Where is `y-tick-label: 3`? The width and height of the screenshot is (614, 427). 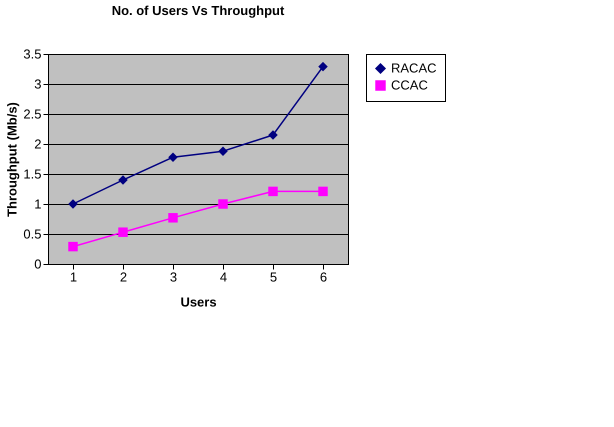 y-tick-label: 3 is located at coordinates (38, 84).